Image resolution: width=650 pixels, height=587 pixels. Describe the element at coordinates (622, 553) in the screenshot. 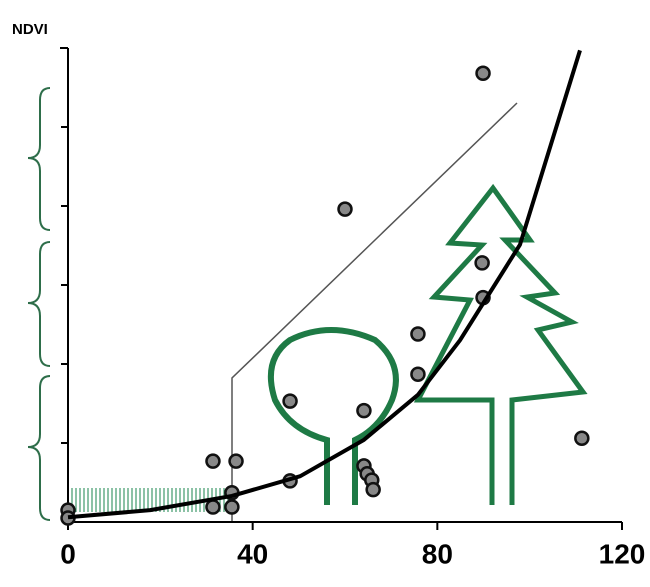

I see `x-tick-label: 120` at that location.